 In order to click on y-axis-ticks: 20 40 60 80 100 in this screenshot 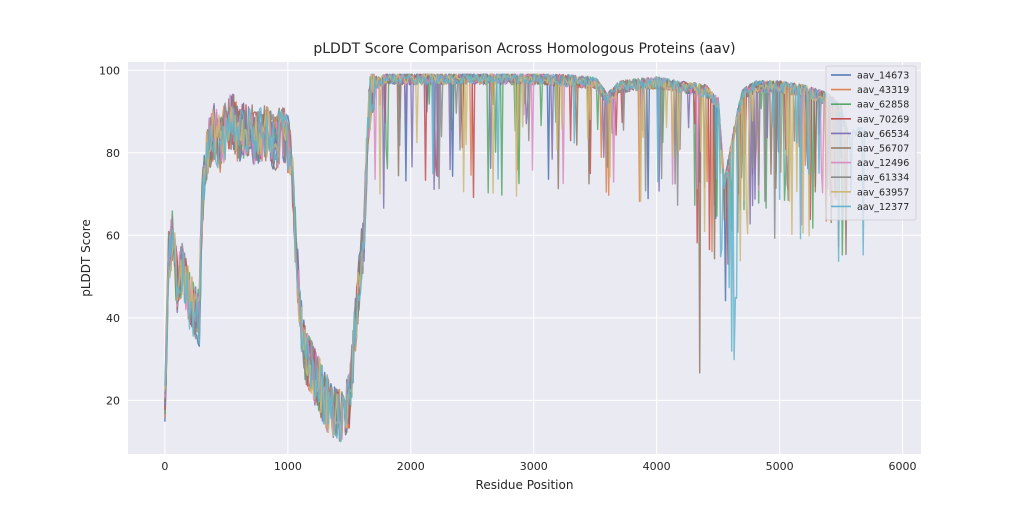, I will do `click(109, 235)`.